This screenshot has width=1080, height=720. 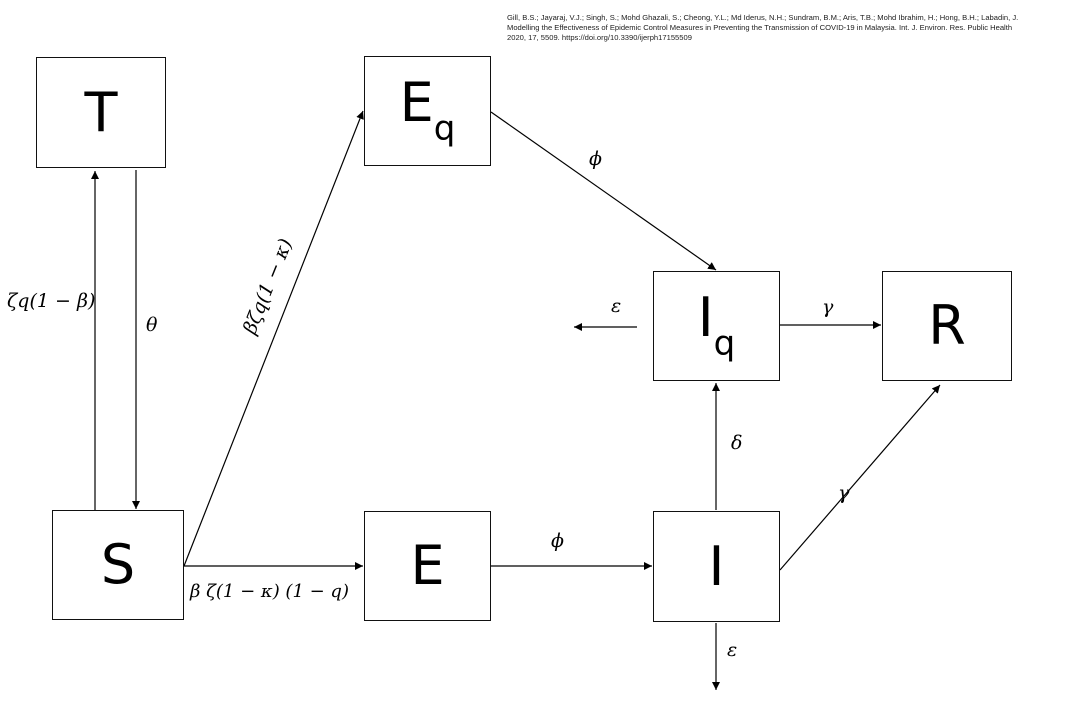 I want to click on node-i: I, so click(x=716, y=566).